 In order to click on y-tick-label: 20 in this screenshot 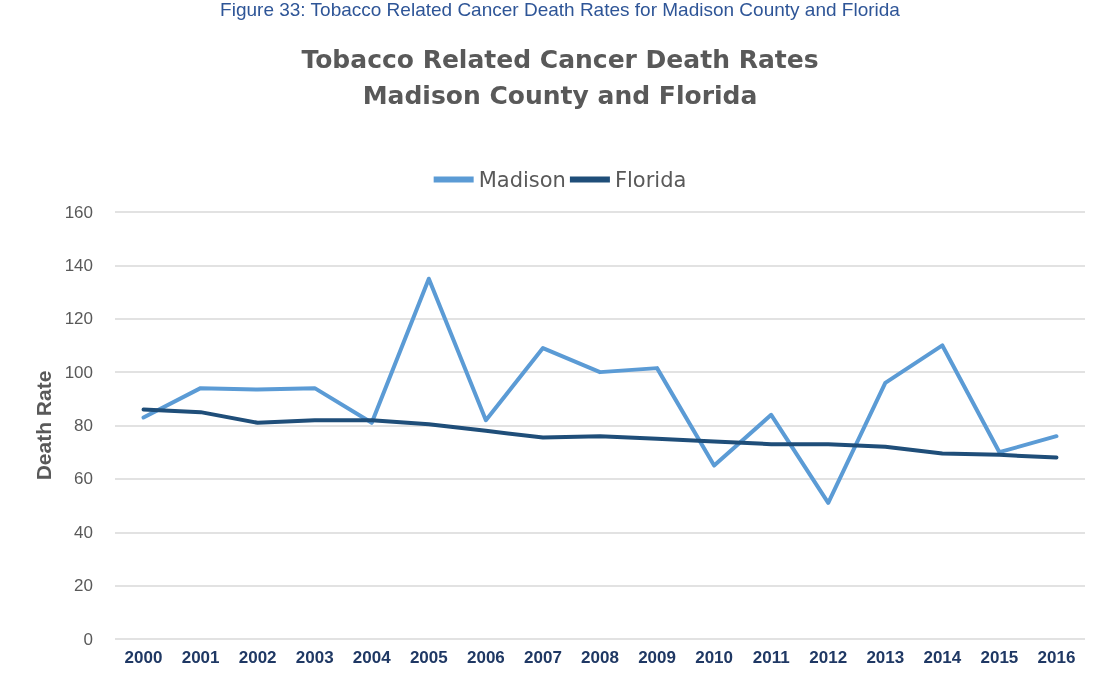, I will do `click(83, 586)`.